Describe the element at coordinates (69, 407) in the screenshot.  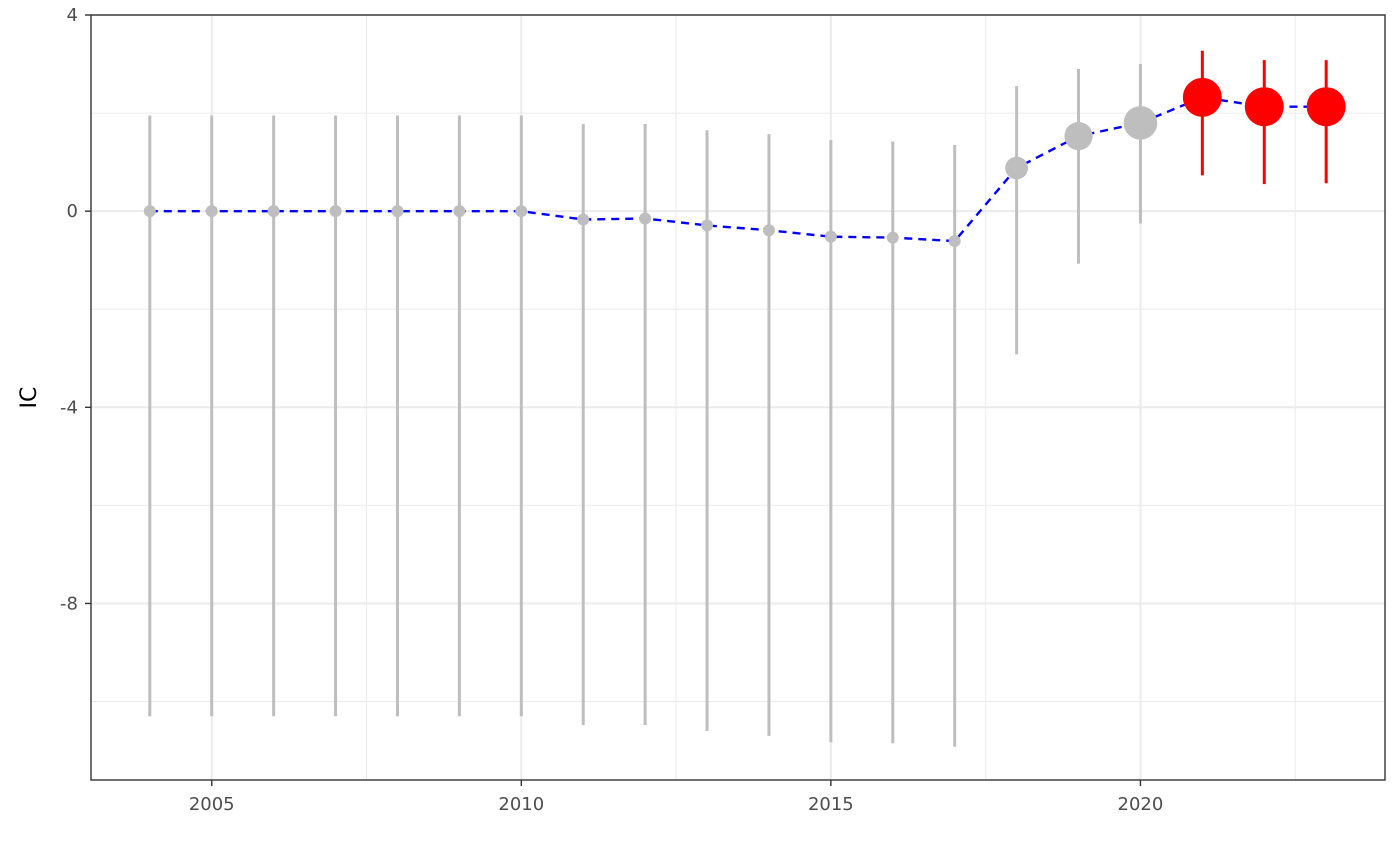
I see `y-tick-label: -4` at that location.